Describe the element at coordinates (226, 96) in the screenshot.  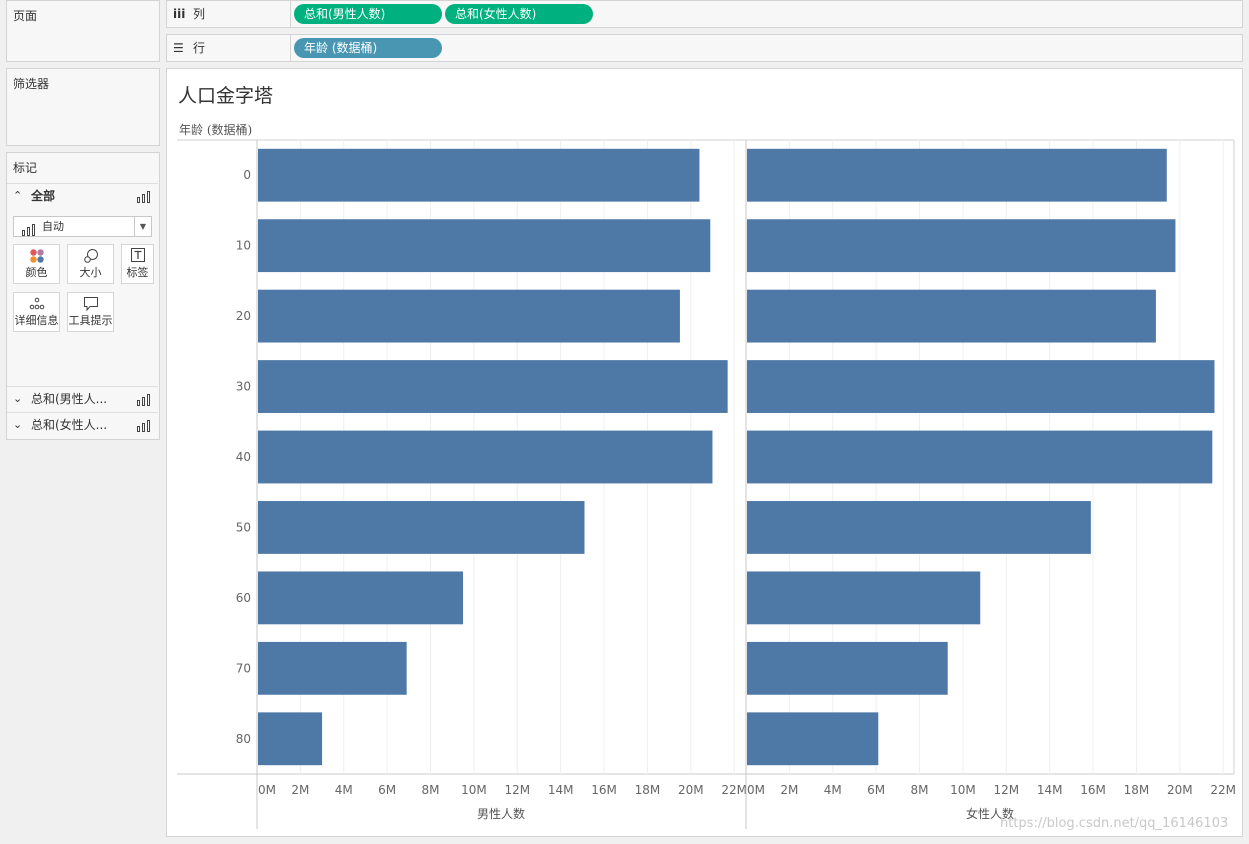
I see `chart-title: 人口金字塔` at that location.